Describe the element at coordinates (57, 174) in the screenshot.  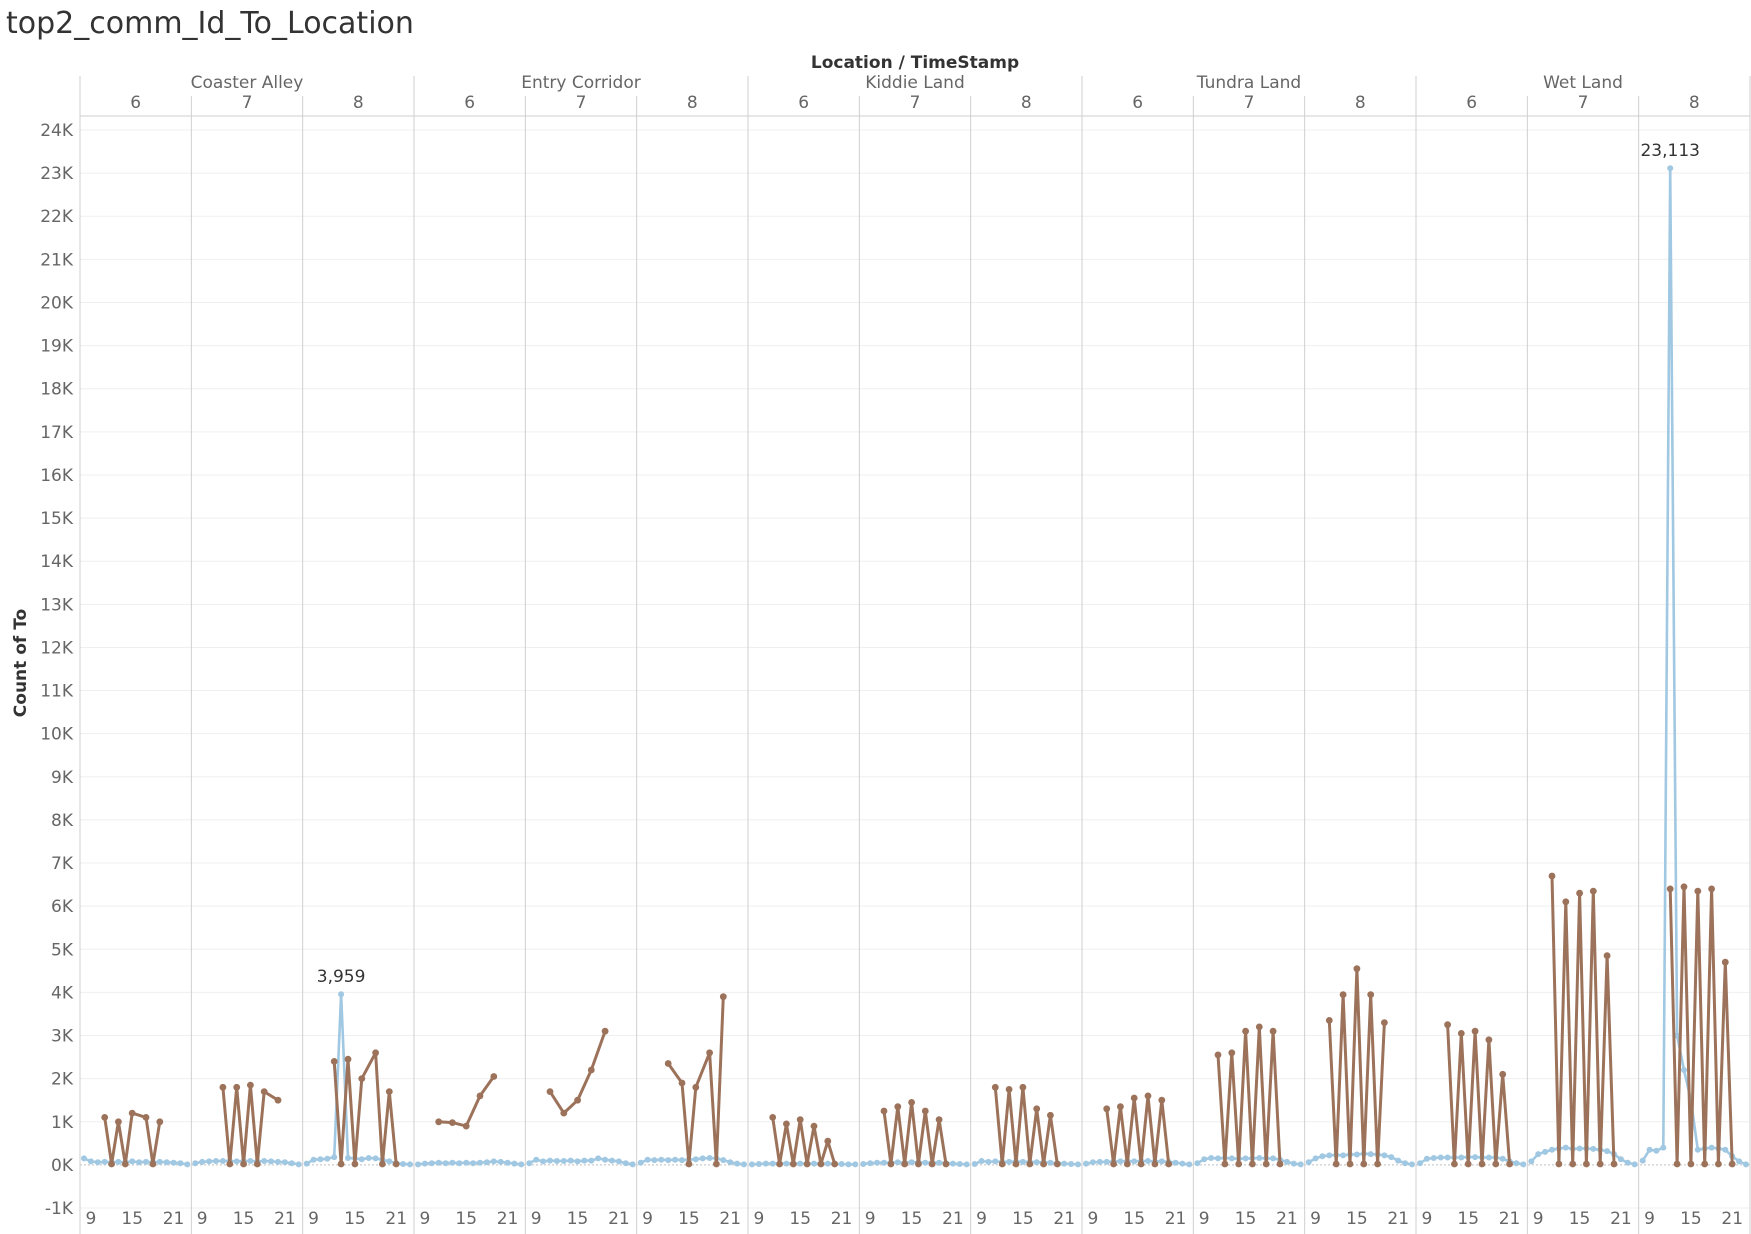
I see `y-tick-label: 23K` at that location.